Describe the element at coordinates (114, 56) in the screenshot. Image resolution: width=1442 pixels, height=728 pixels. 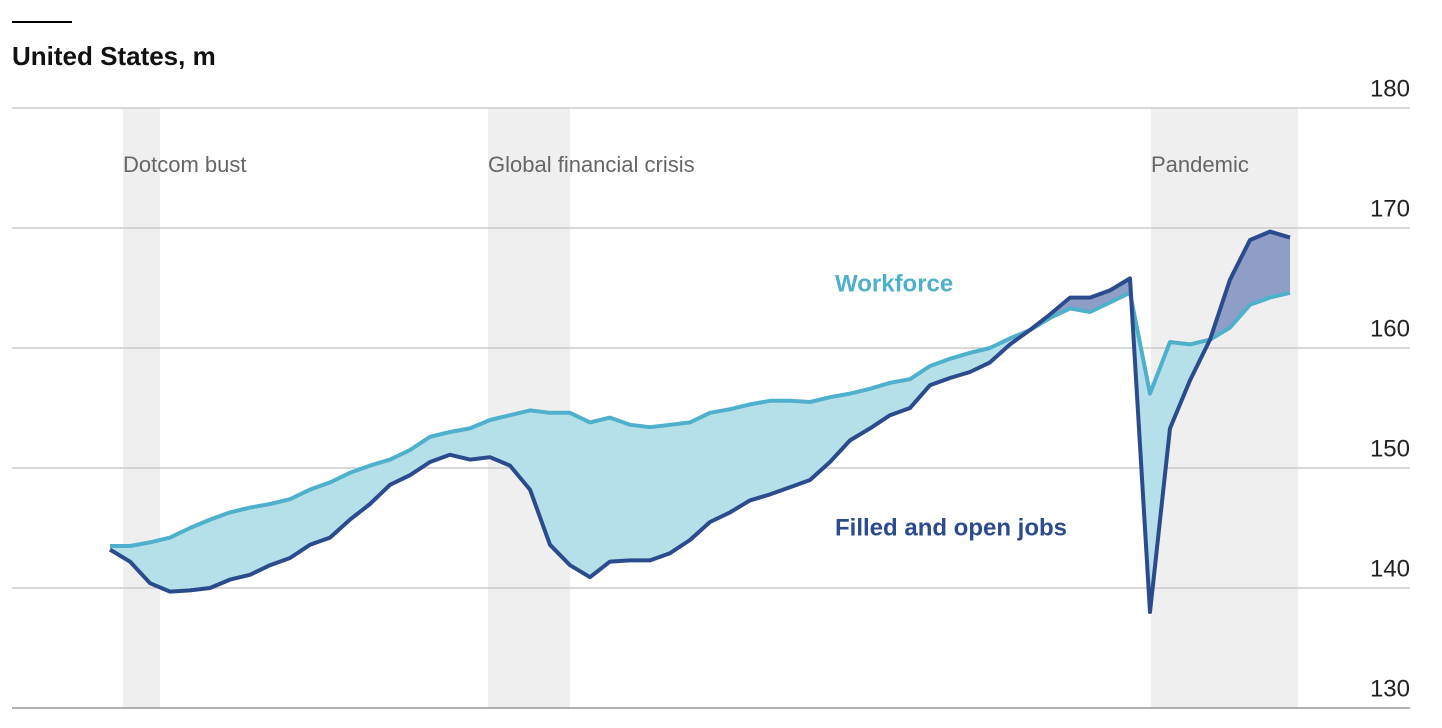
I see `chart-title: United States, m` at that location.